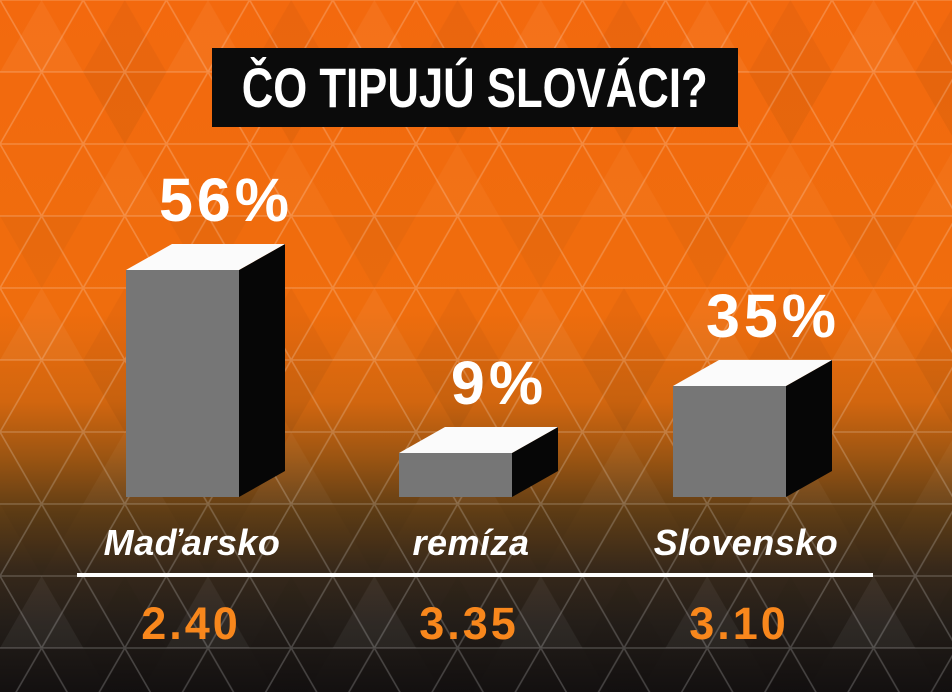  What do you see at coordinates (739, 623) in the screenshot?
I see `odds-value-slovakia: 3.10` at bounding box center [739, 623].